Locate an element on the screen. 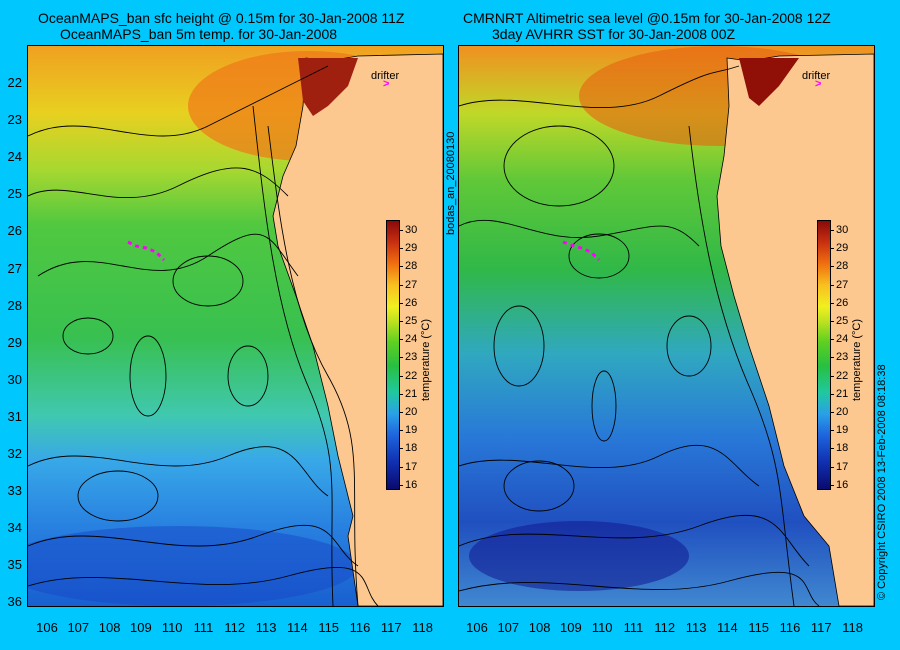  x-tick-label: 118 is located at coordinates (852, 627).